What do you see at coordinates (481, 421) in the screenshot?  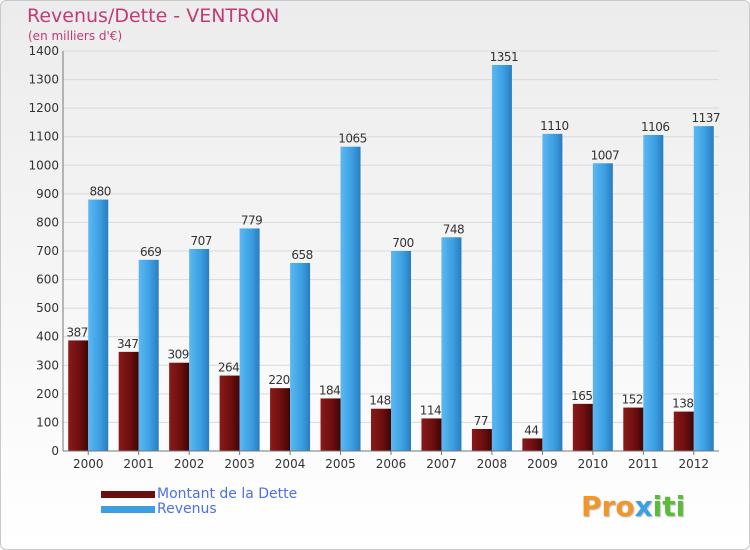 I see `data-label-dette: 77` at bounding box center [481, 421].